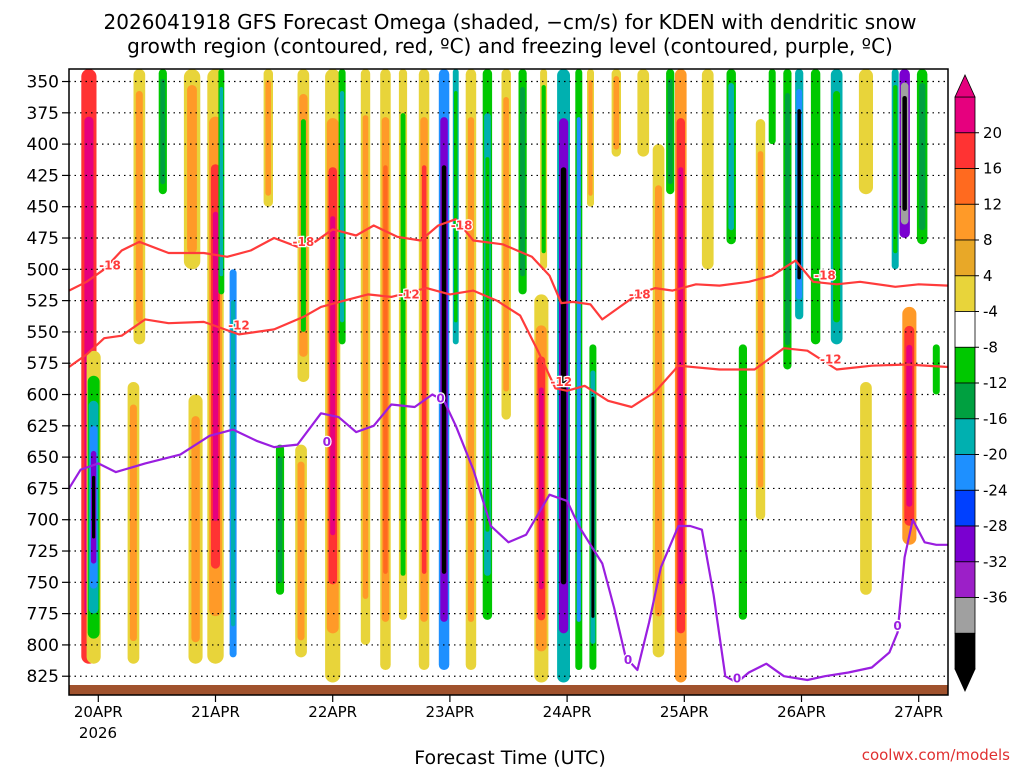  Describe the element at coordinates (215, 712) in the screenshot. I see `x-tick-label-21APR: 21APR` at that location.